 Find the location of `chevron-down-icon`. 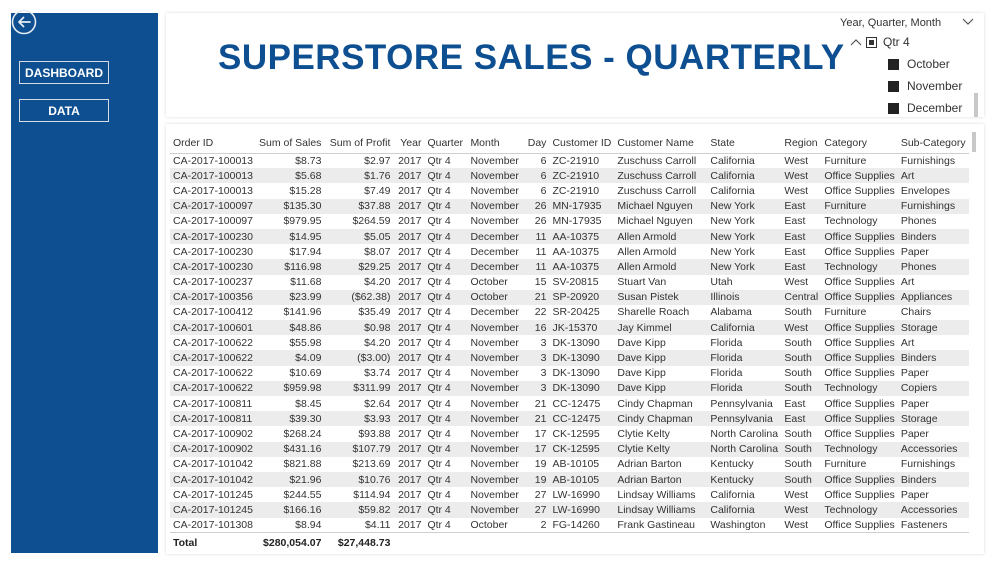

chevron-down-icon is located at coordinates (968, 22).